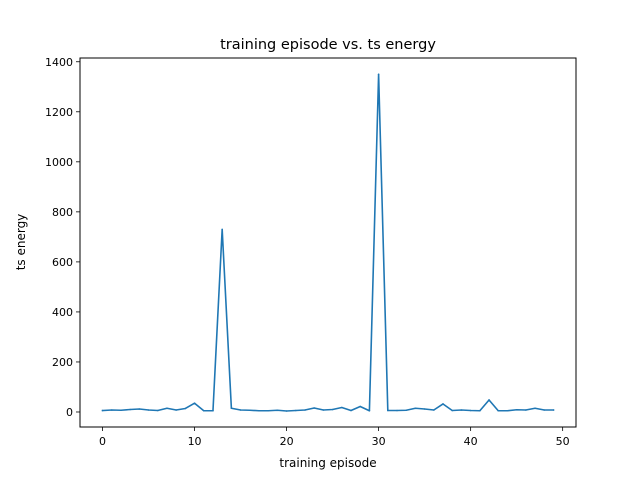 Image resolution: width=640 pixels, height=485 pixels. I want to click on y-axis-label: ts energy, so click(21, 242).